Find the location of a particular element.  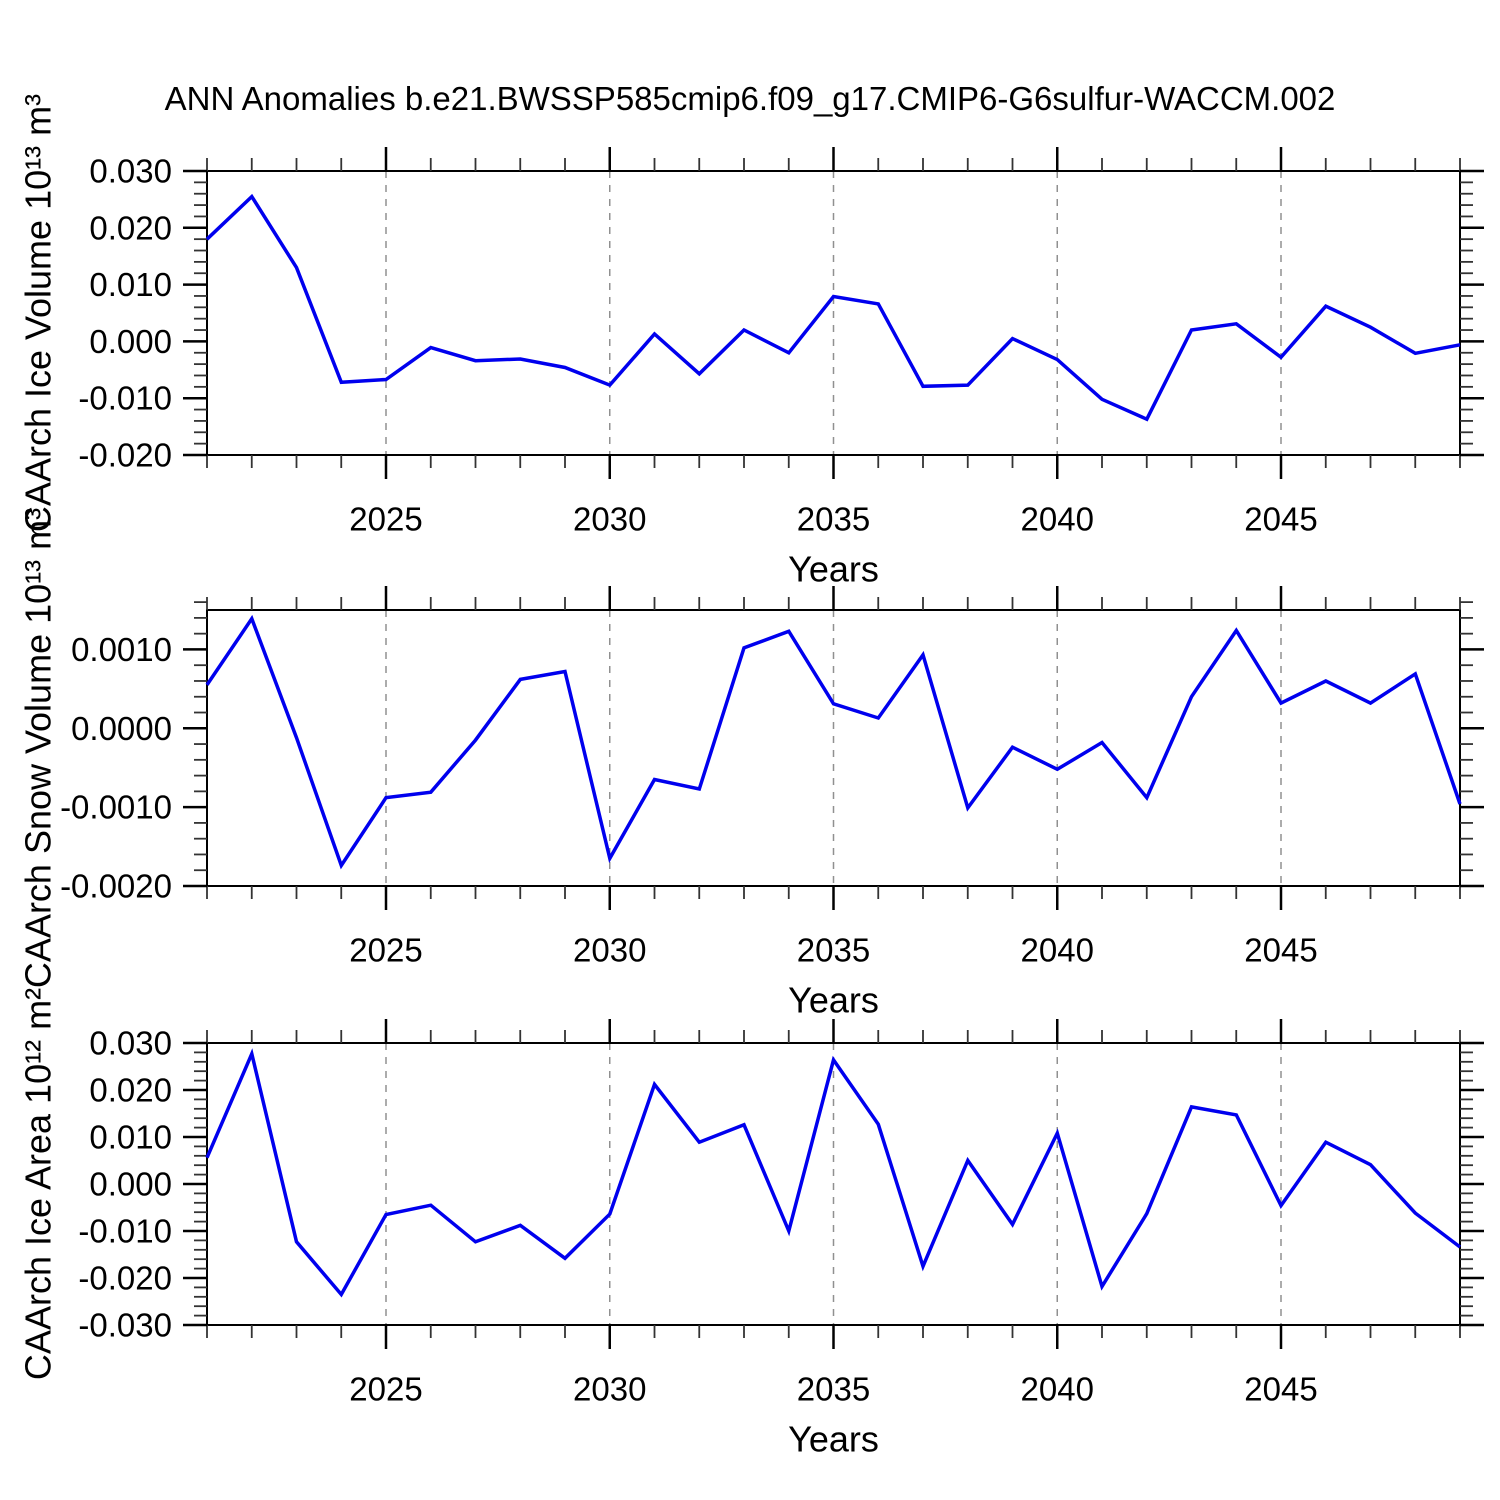

y-axis-title: CAArch Ice Volume 10¹³ m³ is located at coordinates (38, 313).